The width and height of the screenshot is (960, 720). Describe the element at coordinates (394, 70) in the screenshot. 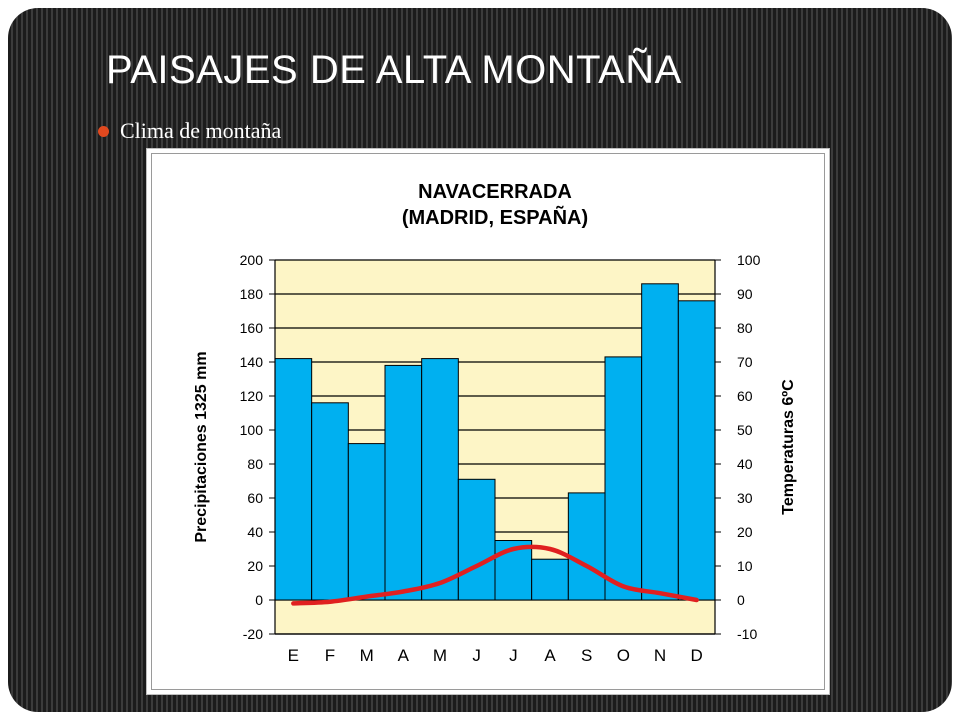

I see `slide-title: PAISAJES DE ALTA MONTAÑA` at that location.